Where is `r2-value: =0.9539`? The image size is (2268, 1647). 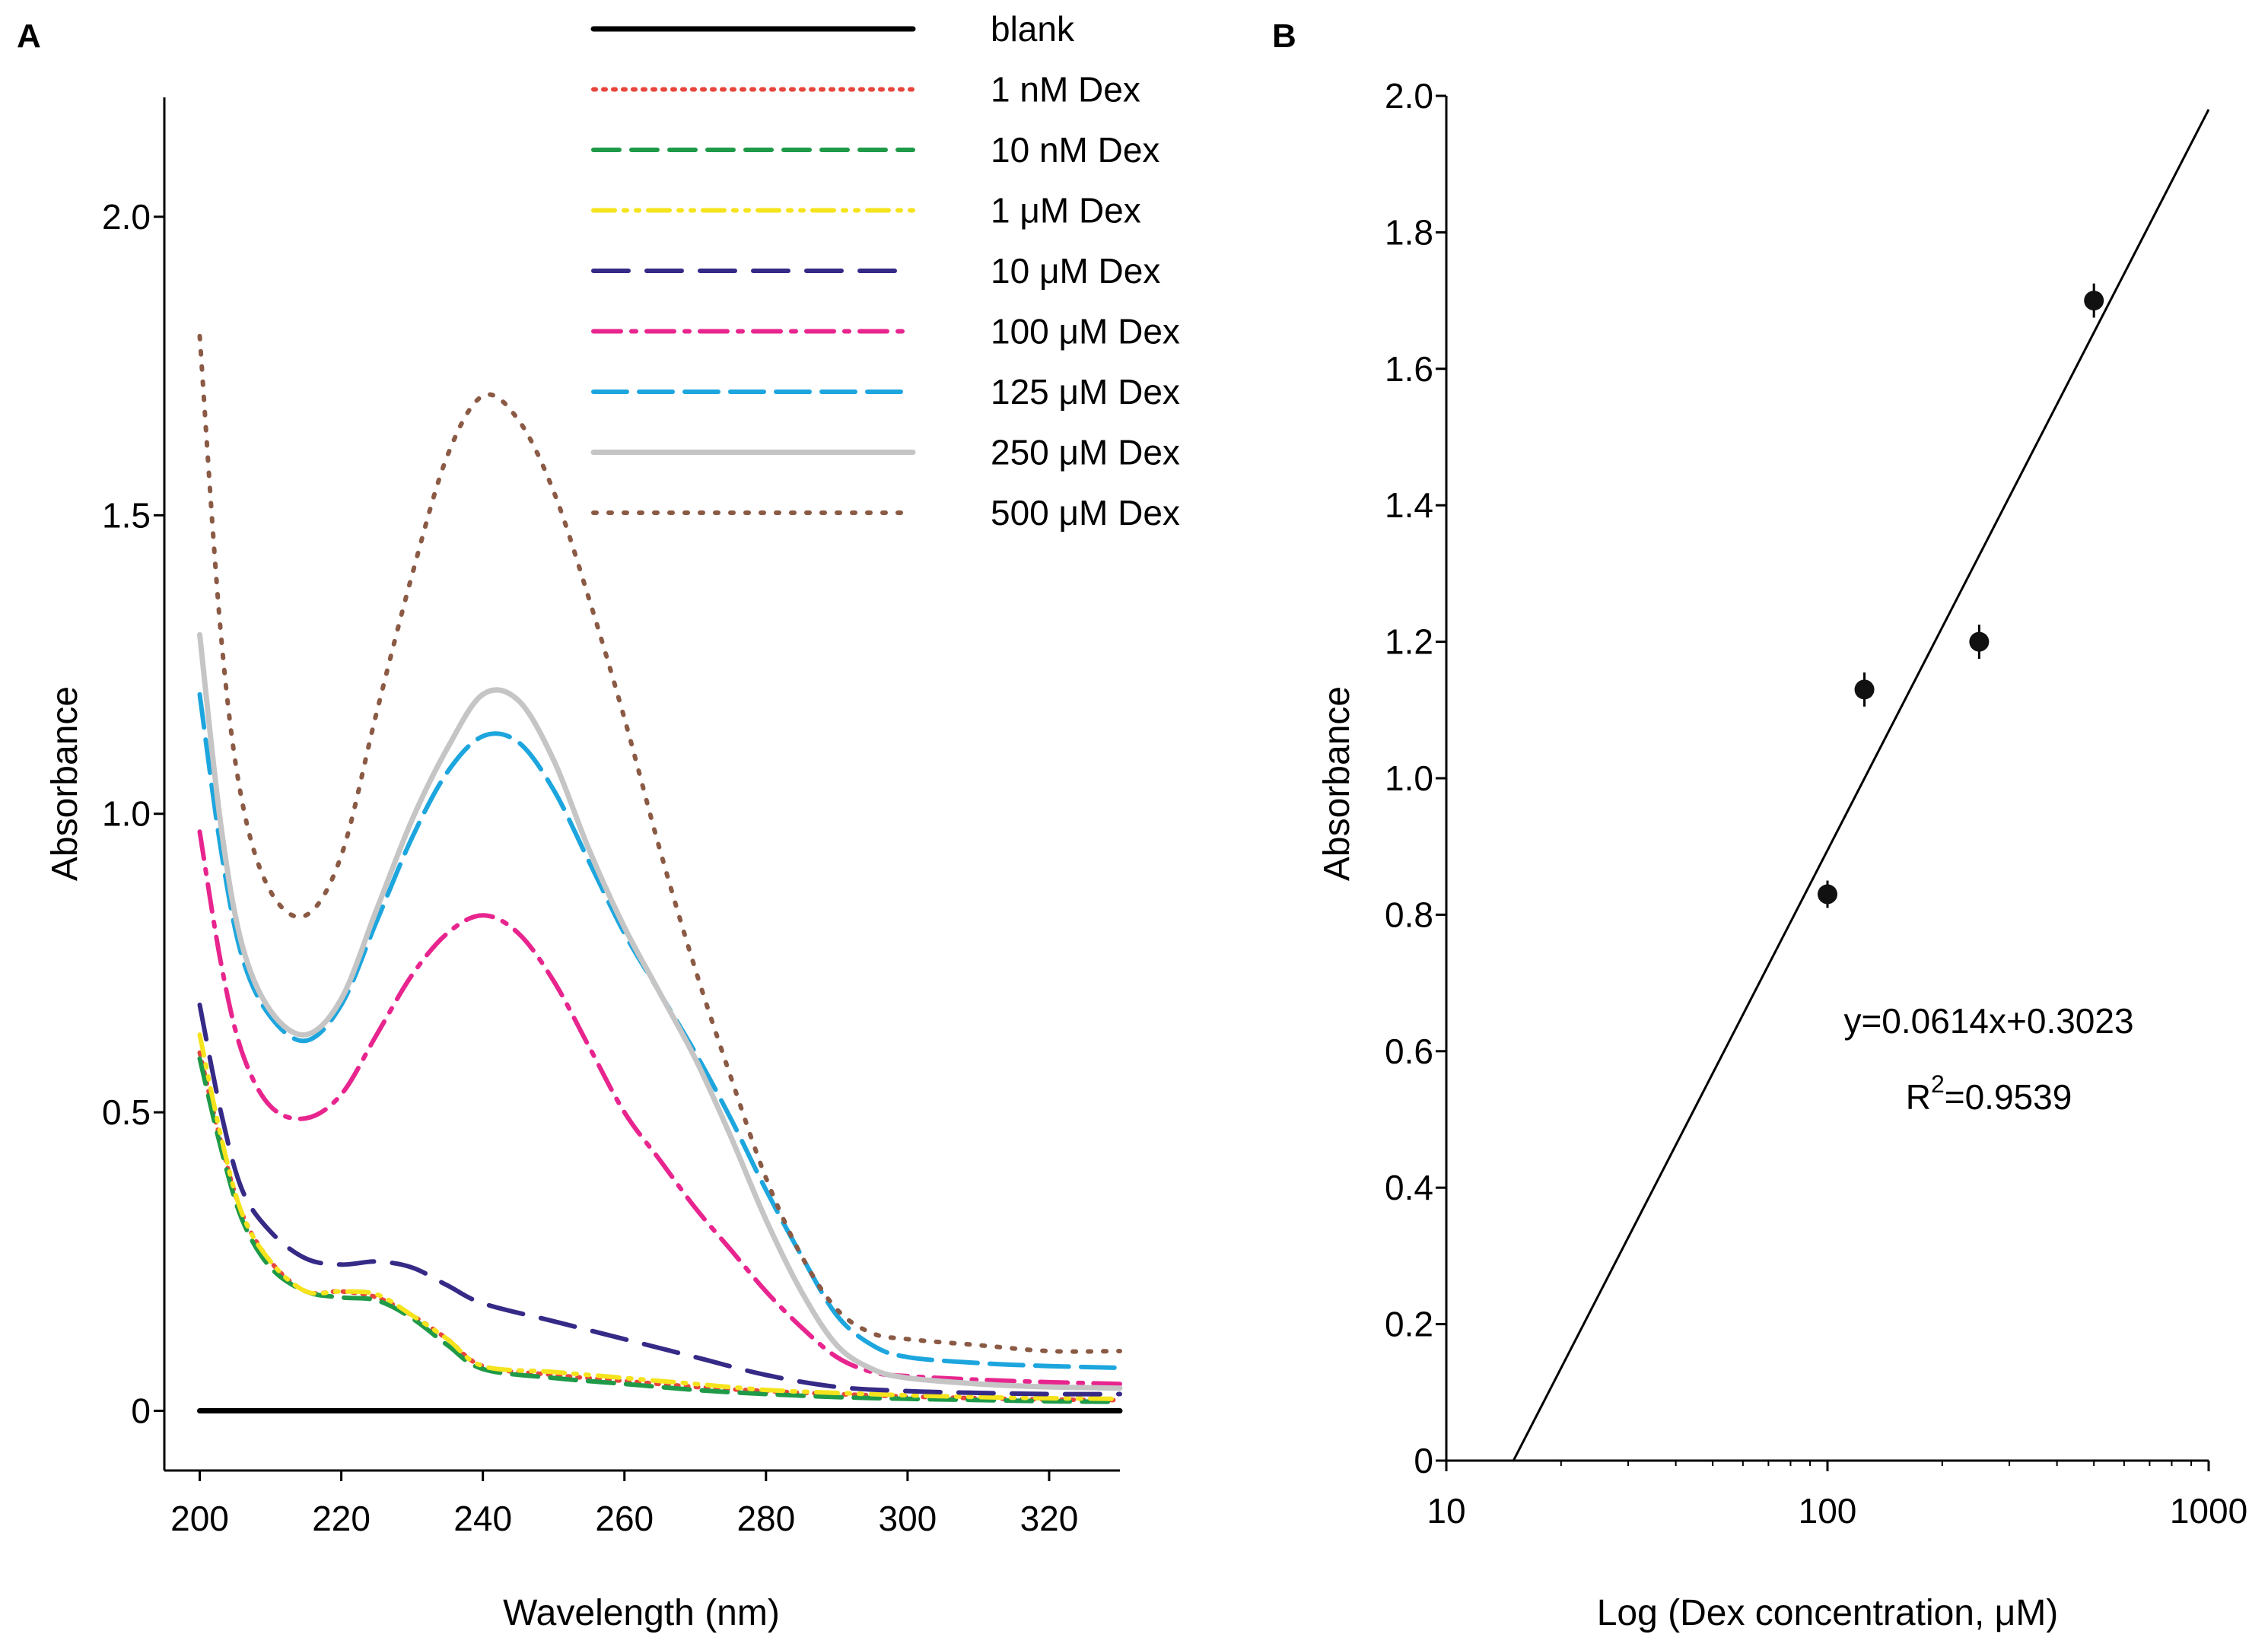 r2-value: =0.9539 is located at coordinates (2008, 1097).